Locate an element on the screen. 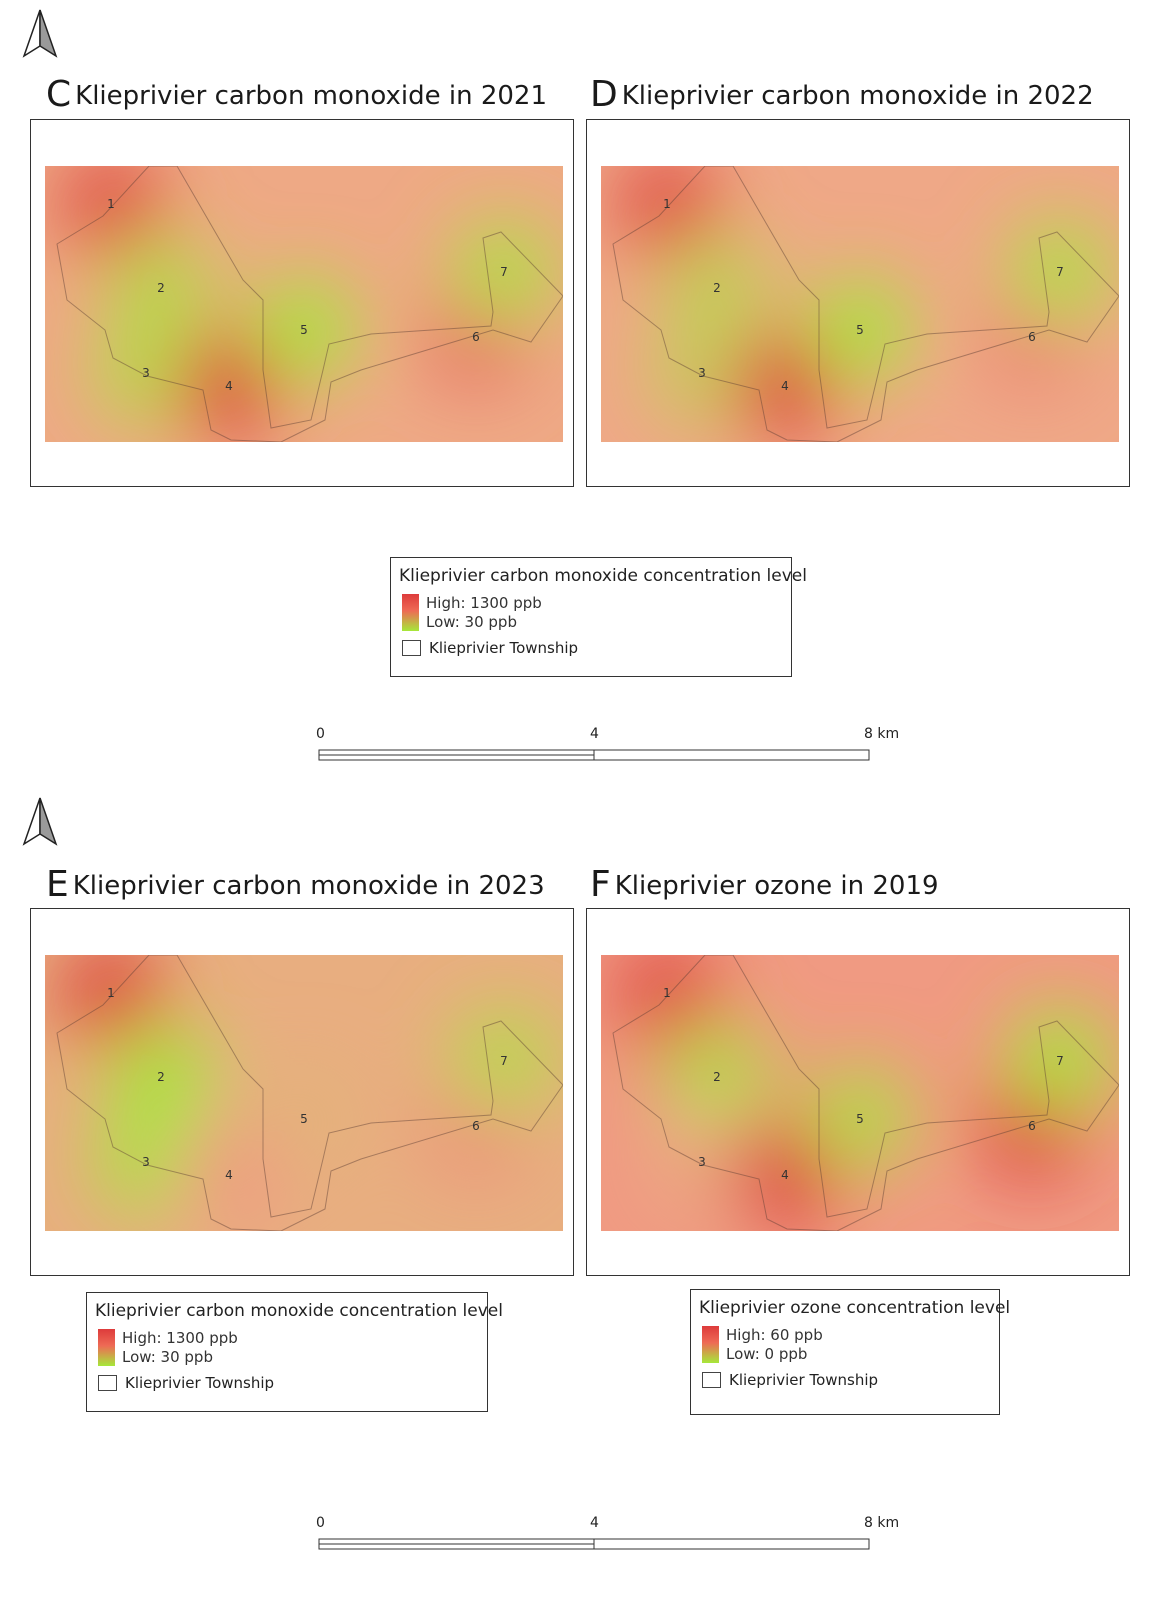 The image size is (1163, 1611). panel-letter: E is located at coordinates (57, 884).